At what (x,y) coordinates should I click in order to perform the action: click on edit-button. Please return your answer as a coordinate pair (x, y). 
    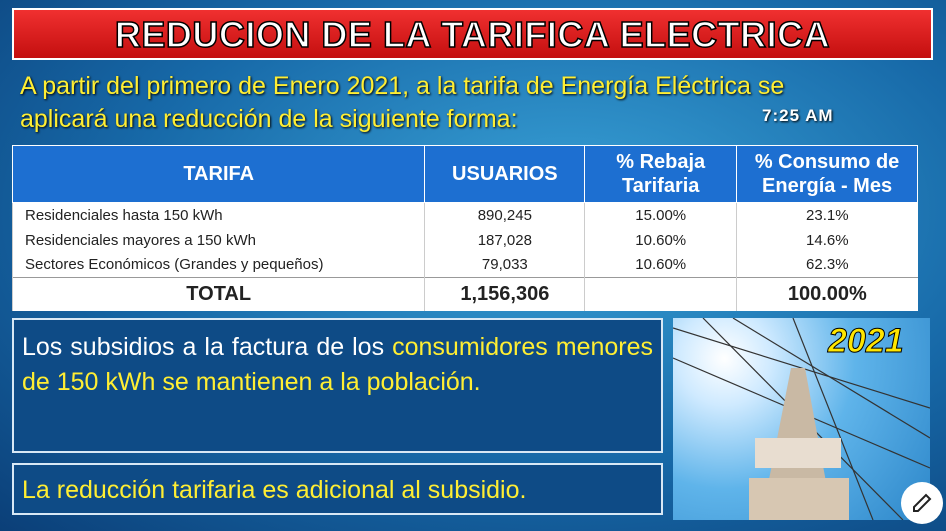
    Looking at the image, I should click on (922, 503).